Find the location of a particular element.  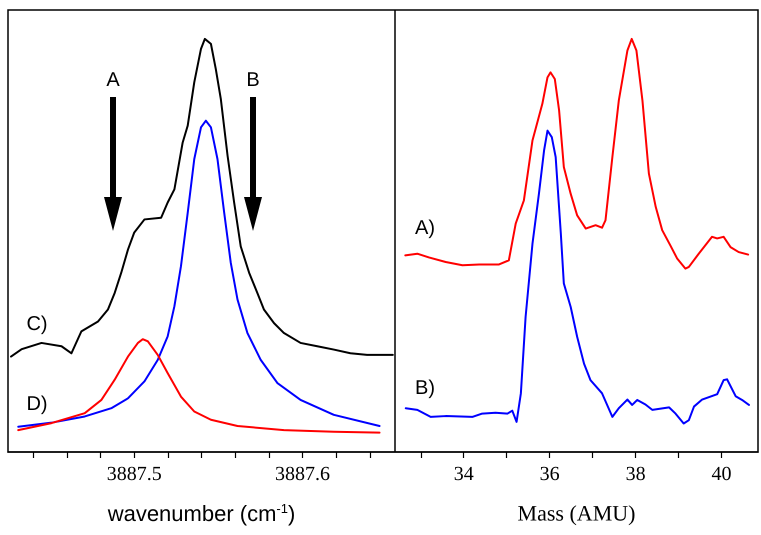

x-tick-label: 3887.5 is located at coordinates (134, 474).